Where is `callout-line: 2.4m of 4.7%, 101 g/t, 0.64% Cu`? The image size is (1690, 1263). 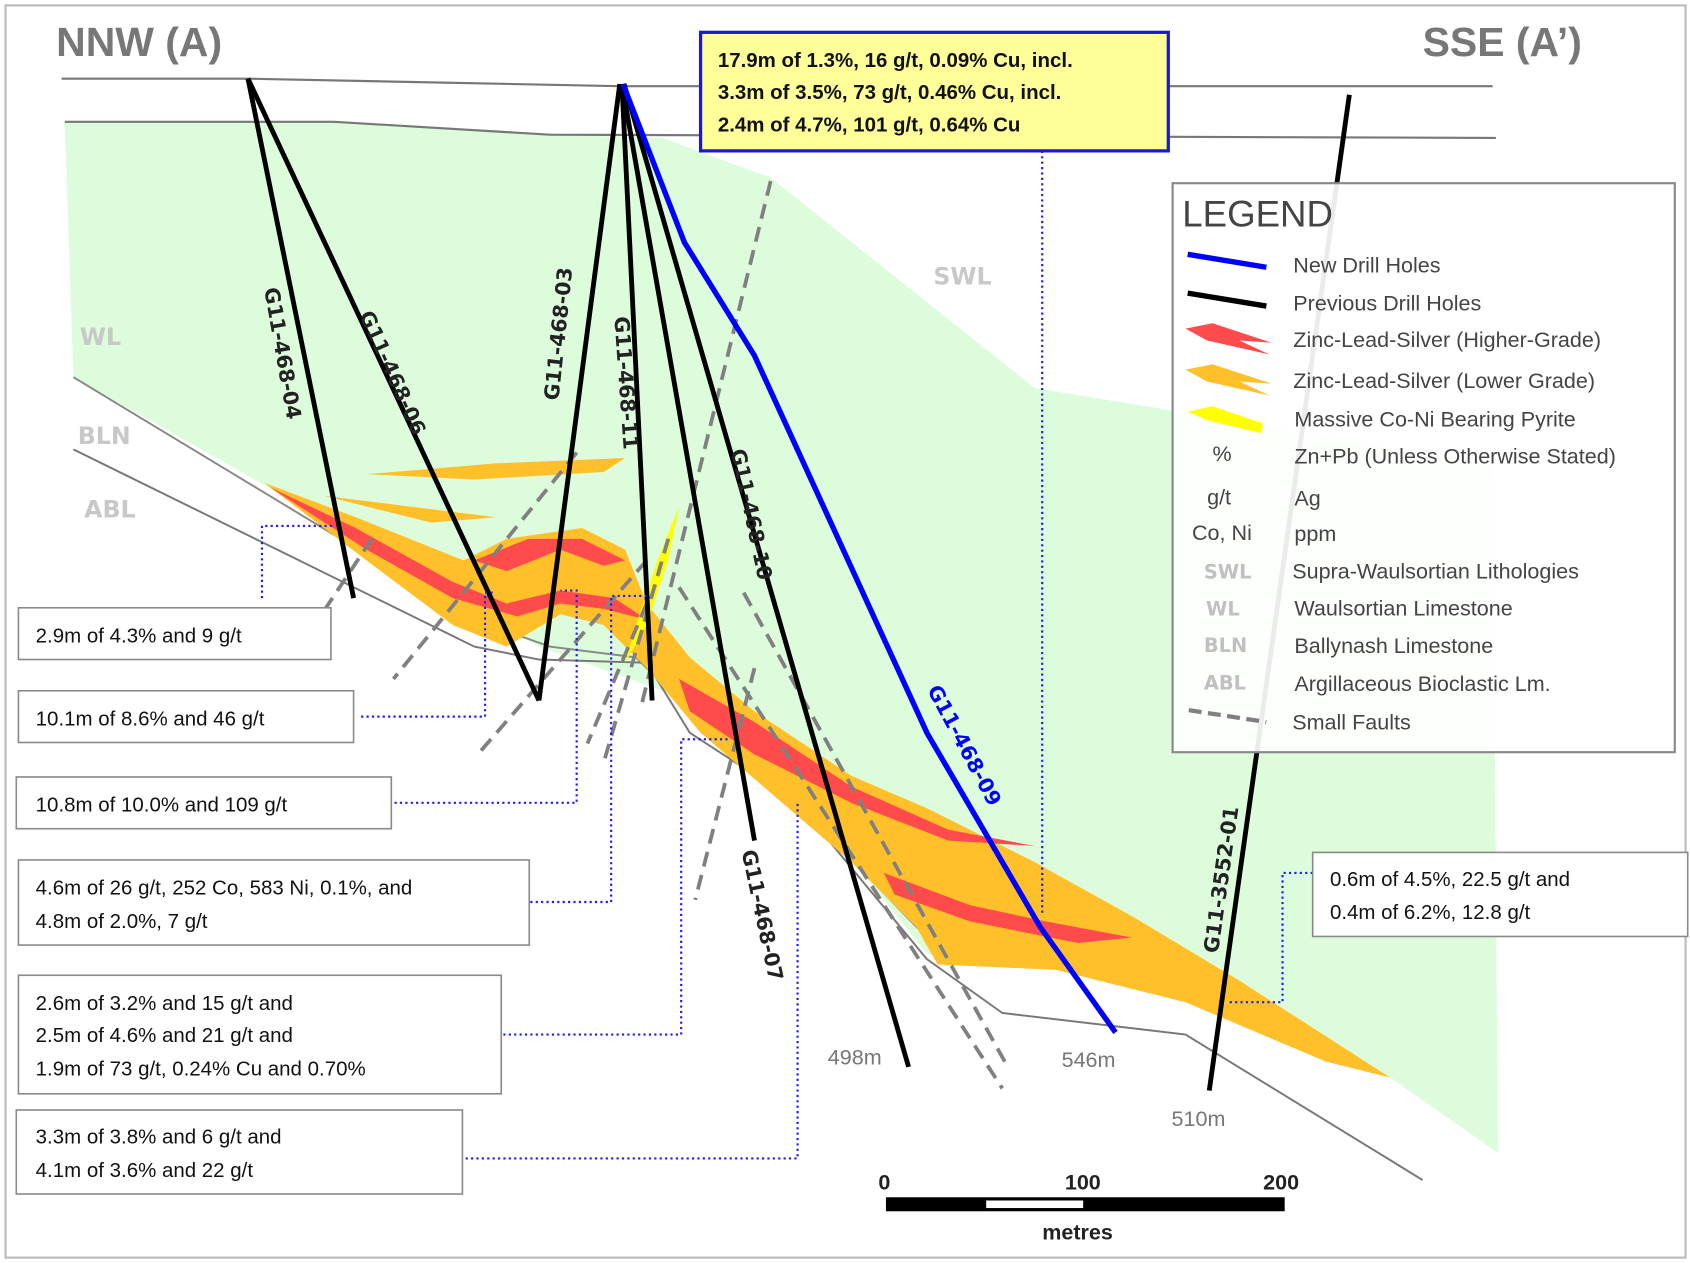 callout-line: 2.4m of 4.7%, 101 g/t, 0.64% Cu is located at coordinates (869, 124).